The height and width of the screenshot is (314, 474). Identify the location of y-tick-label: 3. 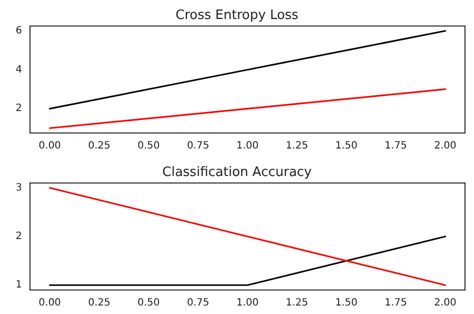
(19, 188).